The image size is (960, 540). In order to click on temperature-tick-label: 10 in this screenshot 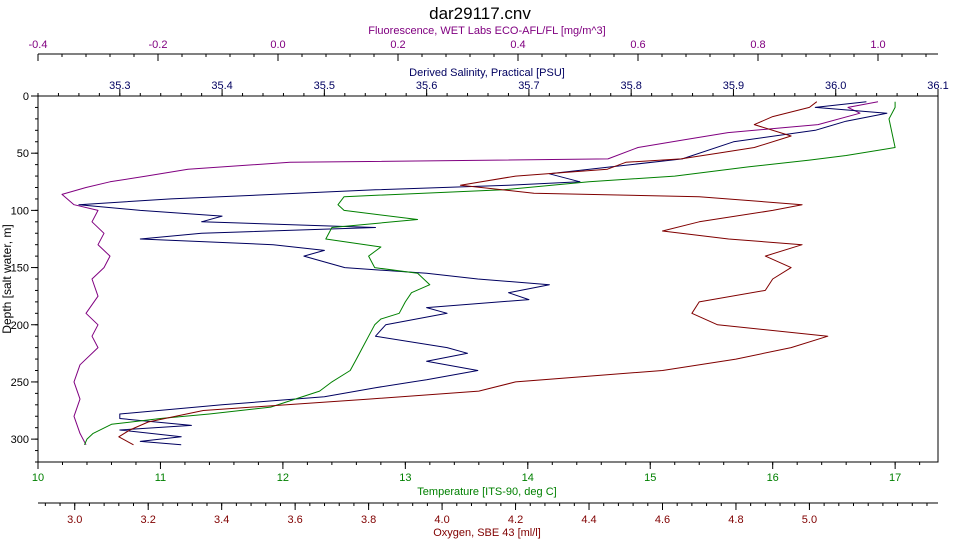, I will do `click(38, 478)`.